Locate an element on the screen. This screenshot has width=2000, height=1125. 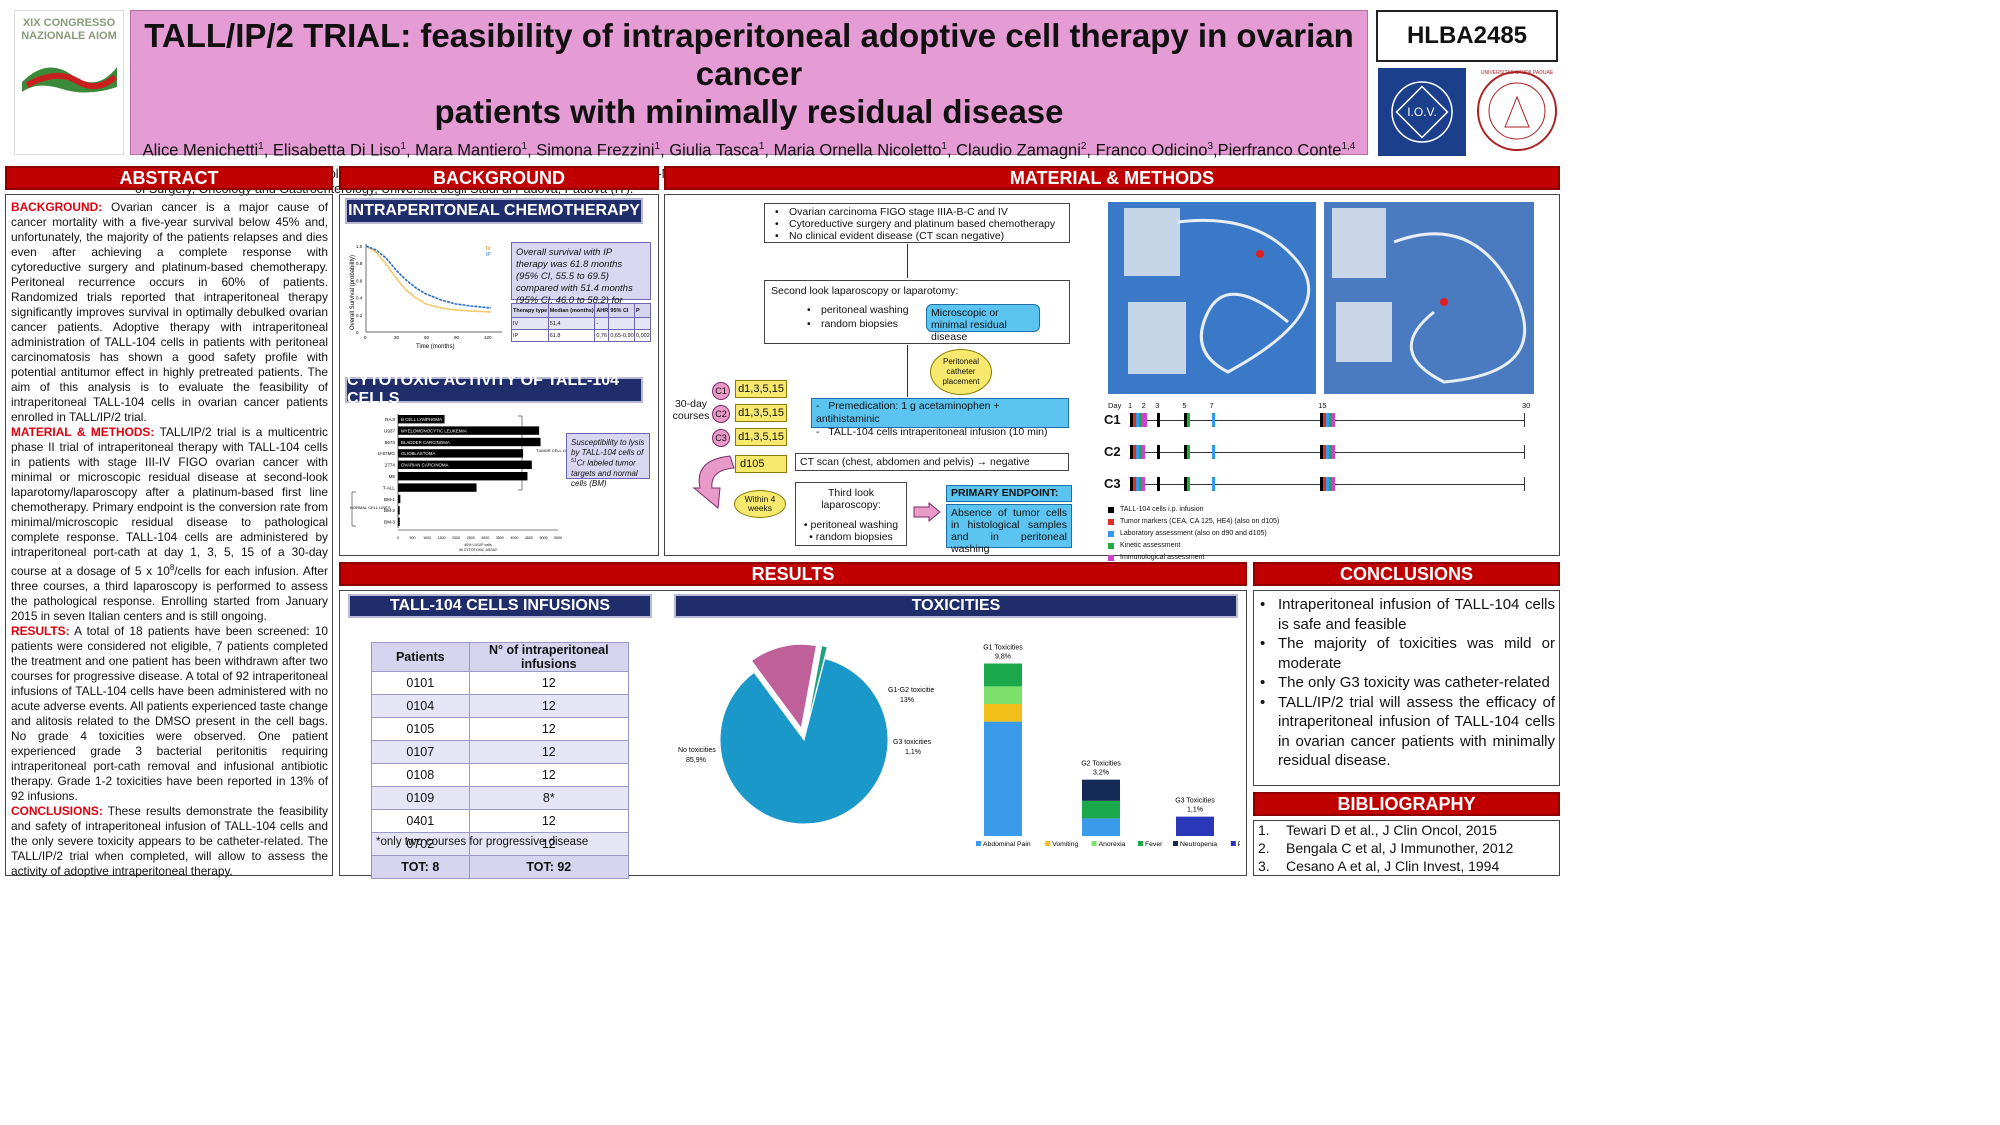
cyto-row-code: U-87MG is located at coordinates (387, 453).